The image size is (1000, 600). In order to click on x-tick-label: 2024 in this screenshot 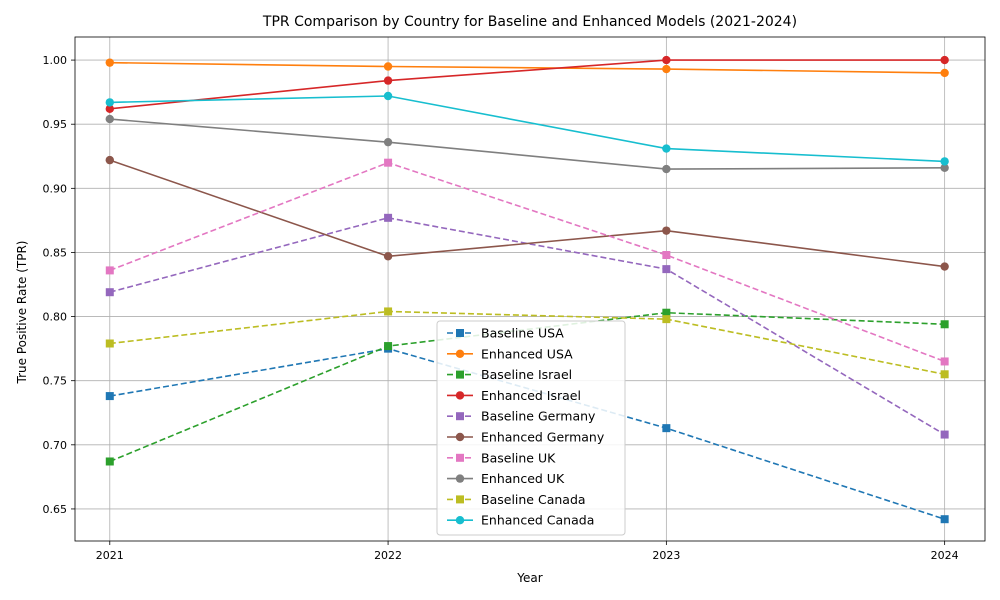, I will do `click(945, 555)`.